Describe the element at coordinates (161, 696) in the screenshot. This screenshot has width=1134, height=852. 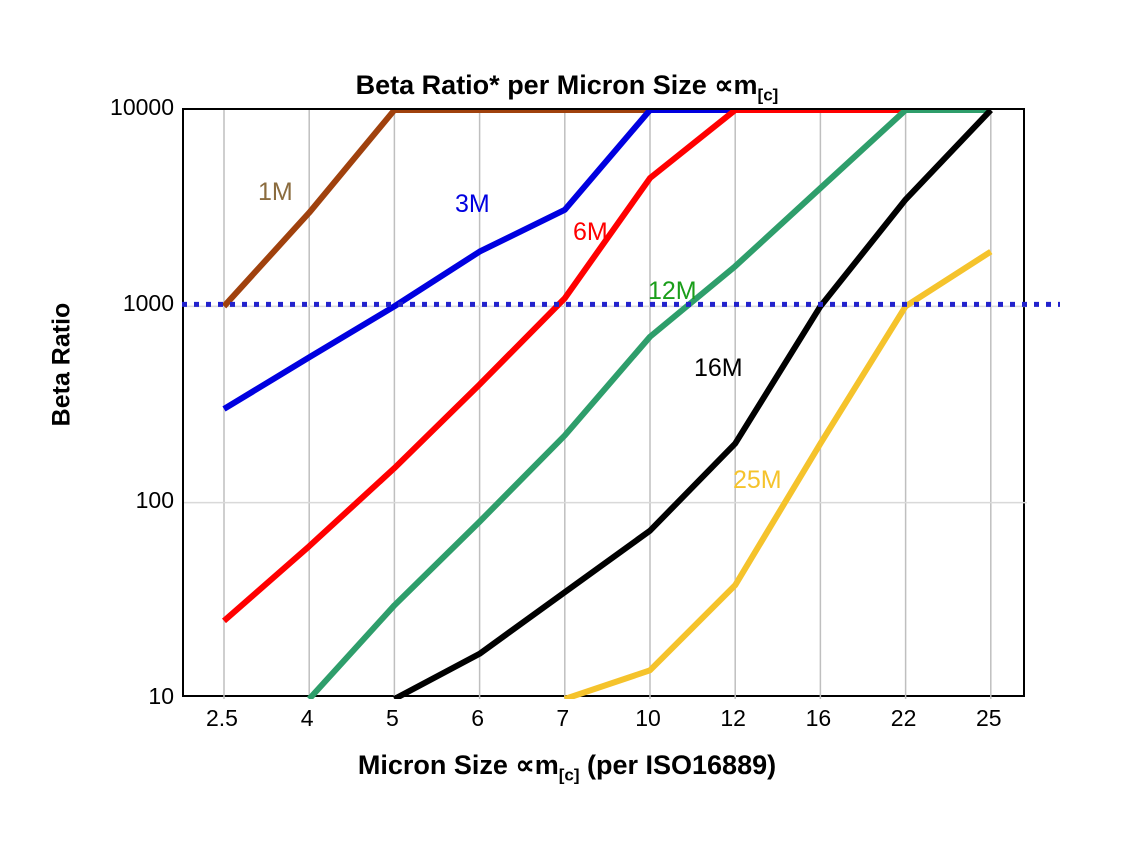
I see `y-tick-10: 10` at that location.